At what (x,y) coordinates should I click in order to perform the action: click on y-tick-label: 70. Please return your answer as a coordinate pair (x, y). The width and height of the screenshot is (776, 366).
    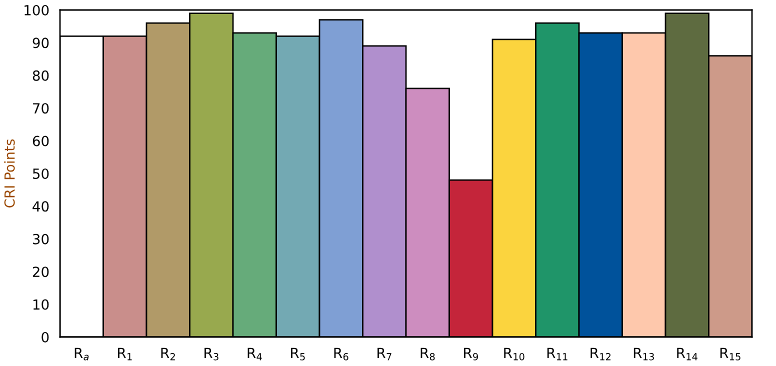
    Looking at the image, I should click on (41, 108).